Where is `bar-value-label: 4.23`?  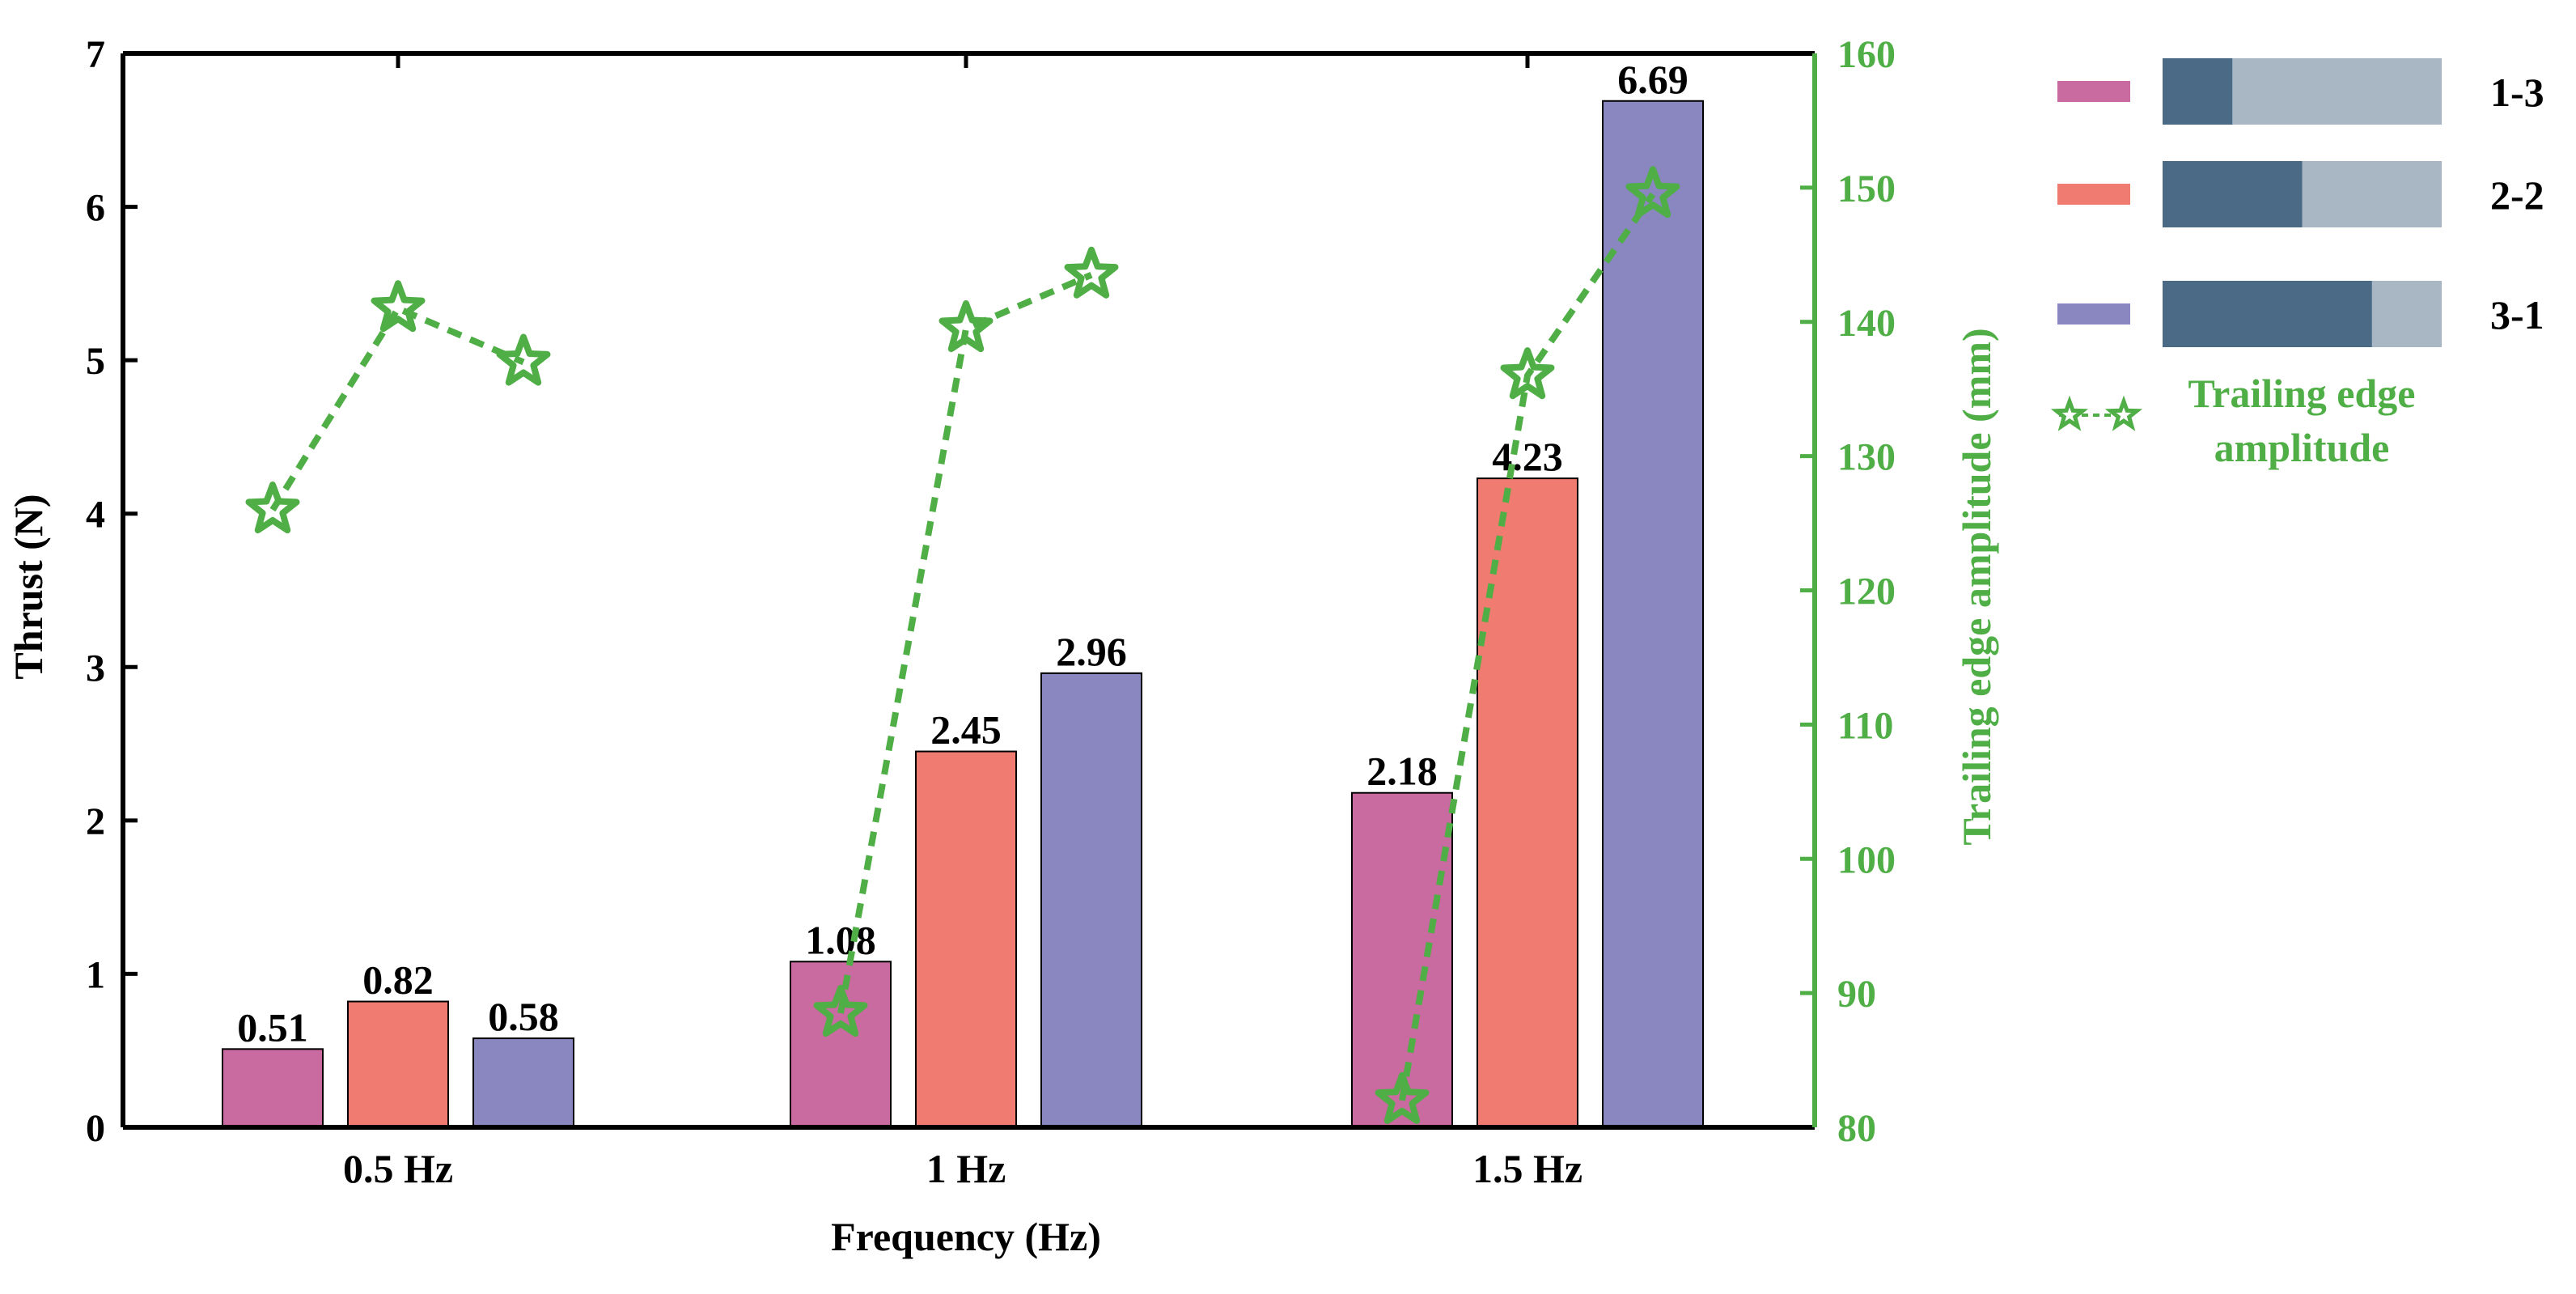 bar-value-label: 4.23 is located at coordinates (1527, 456).